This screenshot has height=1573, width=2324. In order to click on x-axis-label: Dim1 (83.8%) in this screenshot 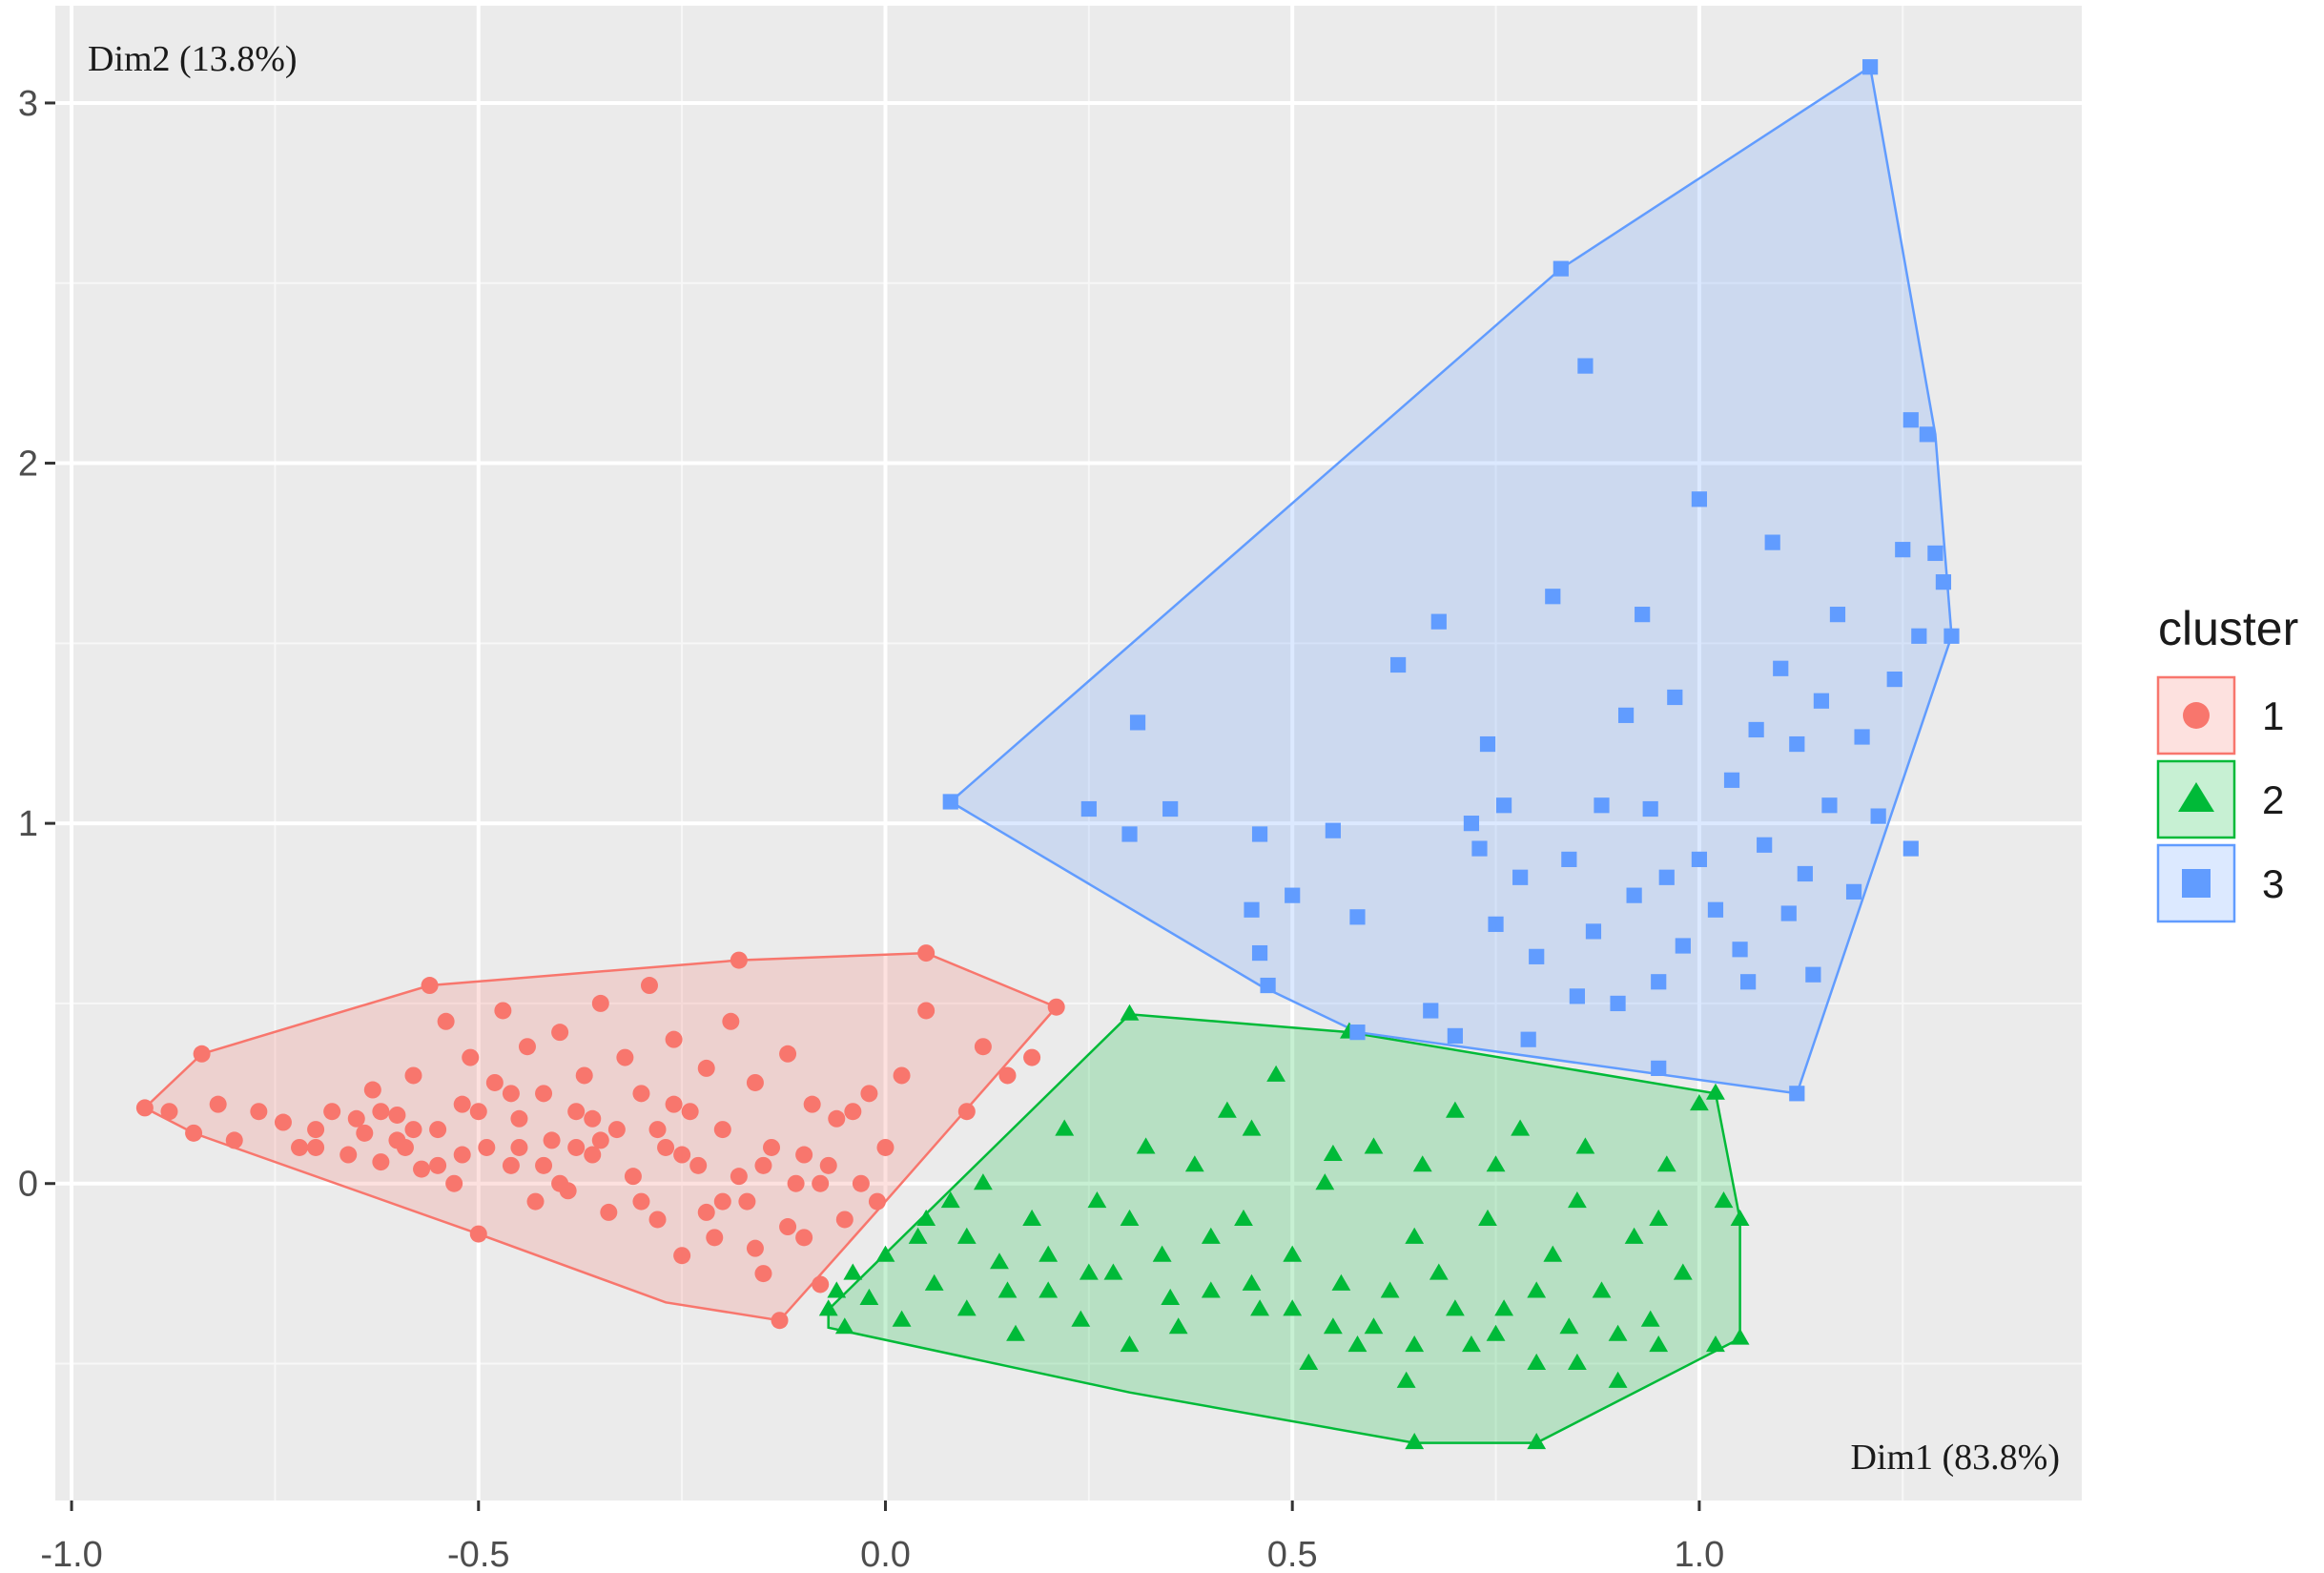, I will do `click(1955, 1458)`.